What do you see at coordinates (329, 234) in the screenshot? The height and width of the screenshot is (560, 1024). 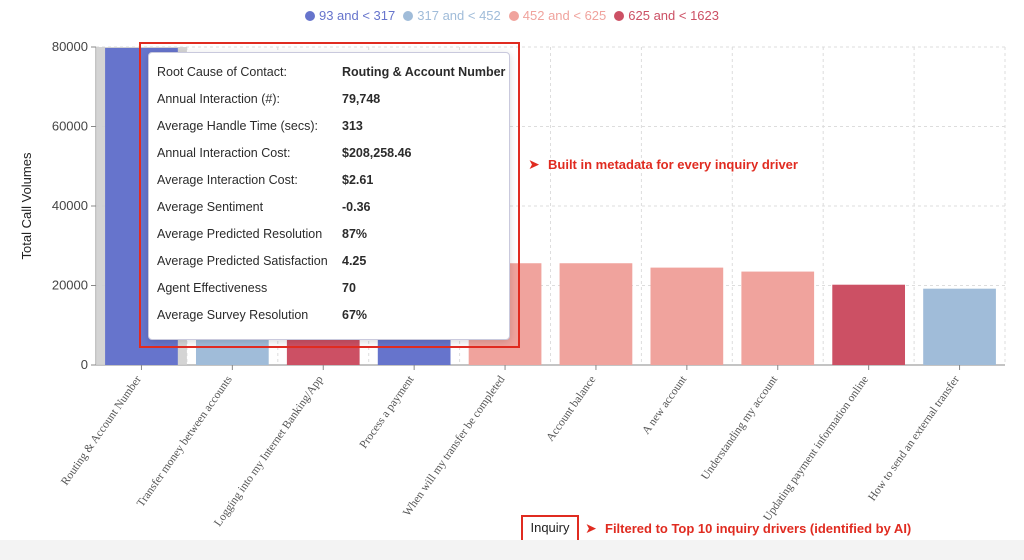 I see `tooltip-row: Average Predicted Resolution 87%` at bounding box center [329, 234].